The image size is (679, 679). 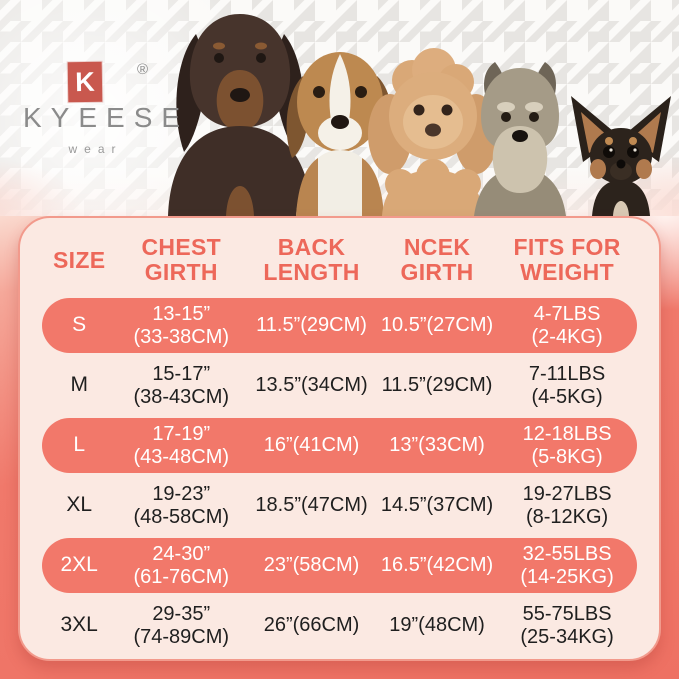 What do you see at coordinates (181, 445) in the screenshot?
I see `cell-chest-girth: 17-19” (43-48CM)` at bounding box center [181, 445].